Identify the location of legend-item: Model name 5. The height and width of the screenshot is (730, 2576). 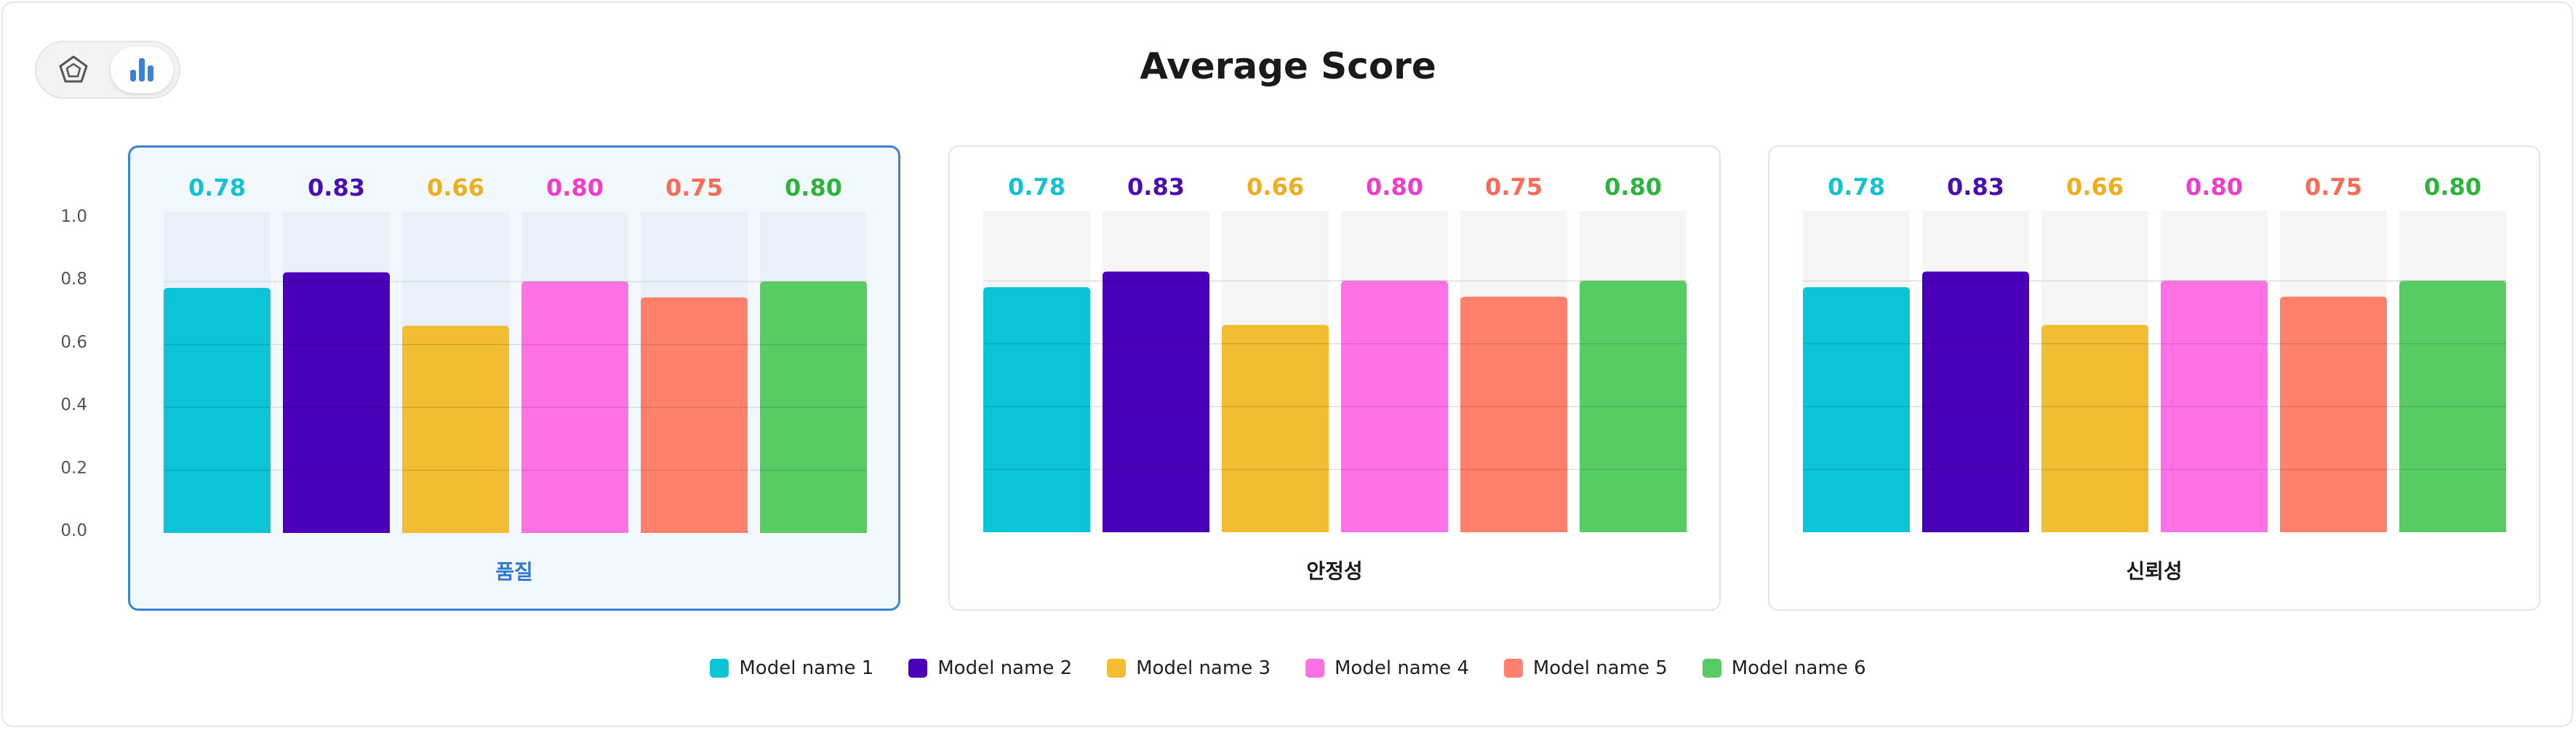
(1585, 668).